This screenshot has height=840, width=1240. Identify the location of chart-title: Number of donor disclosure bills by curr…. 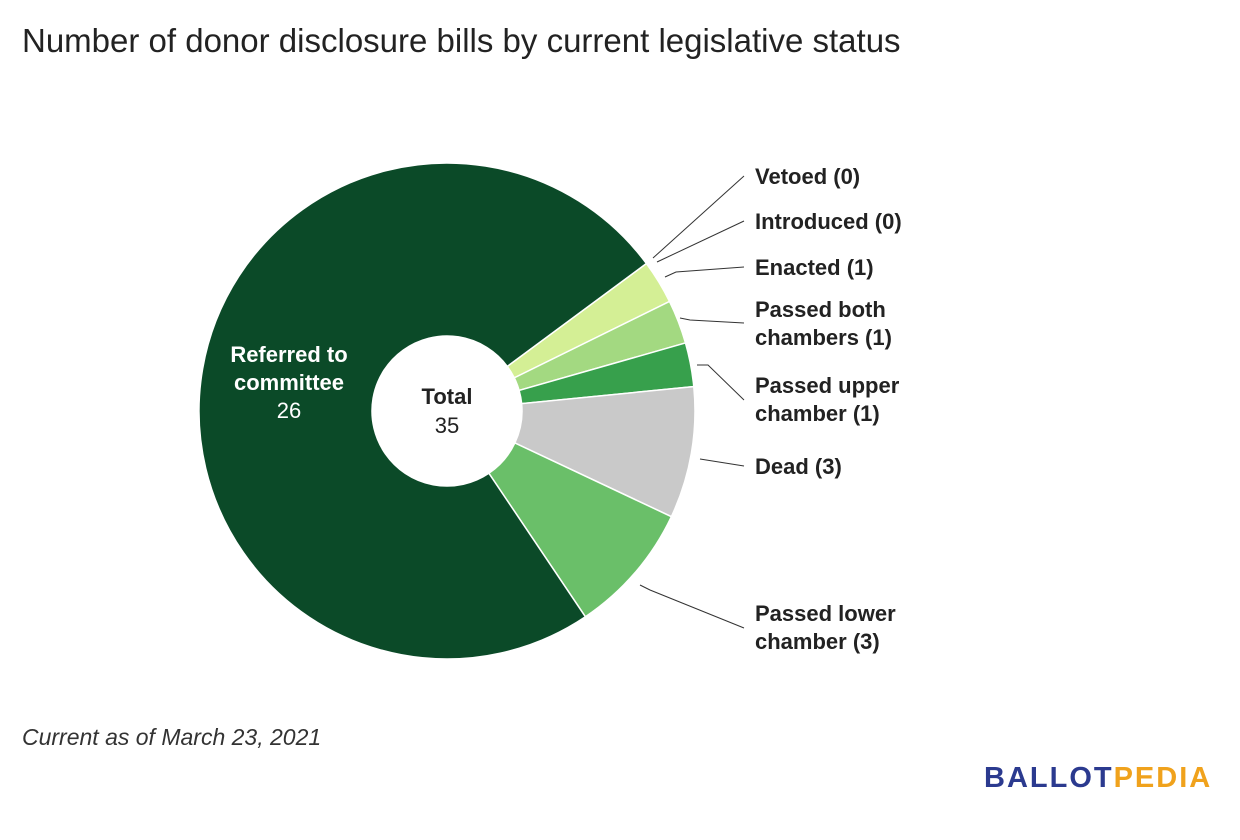
(461, 40).